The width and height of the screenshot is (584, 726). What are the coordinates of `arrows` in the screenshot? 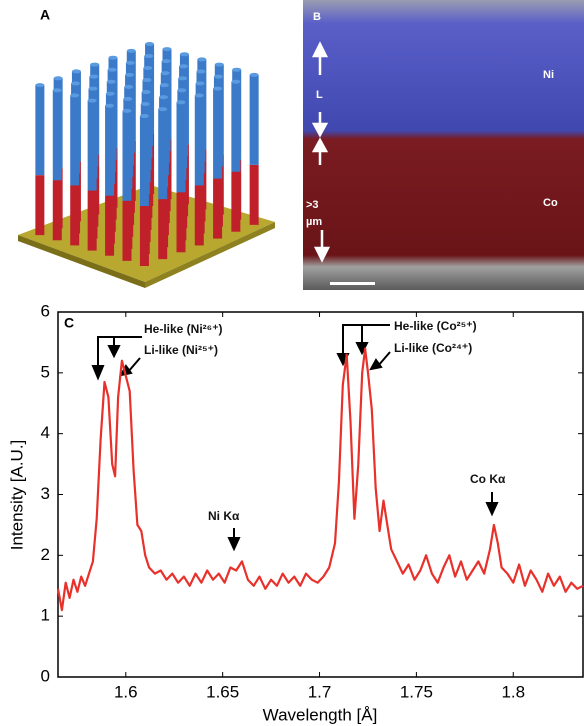 It's located at (321, 152).